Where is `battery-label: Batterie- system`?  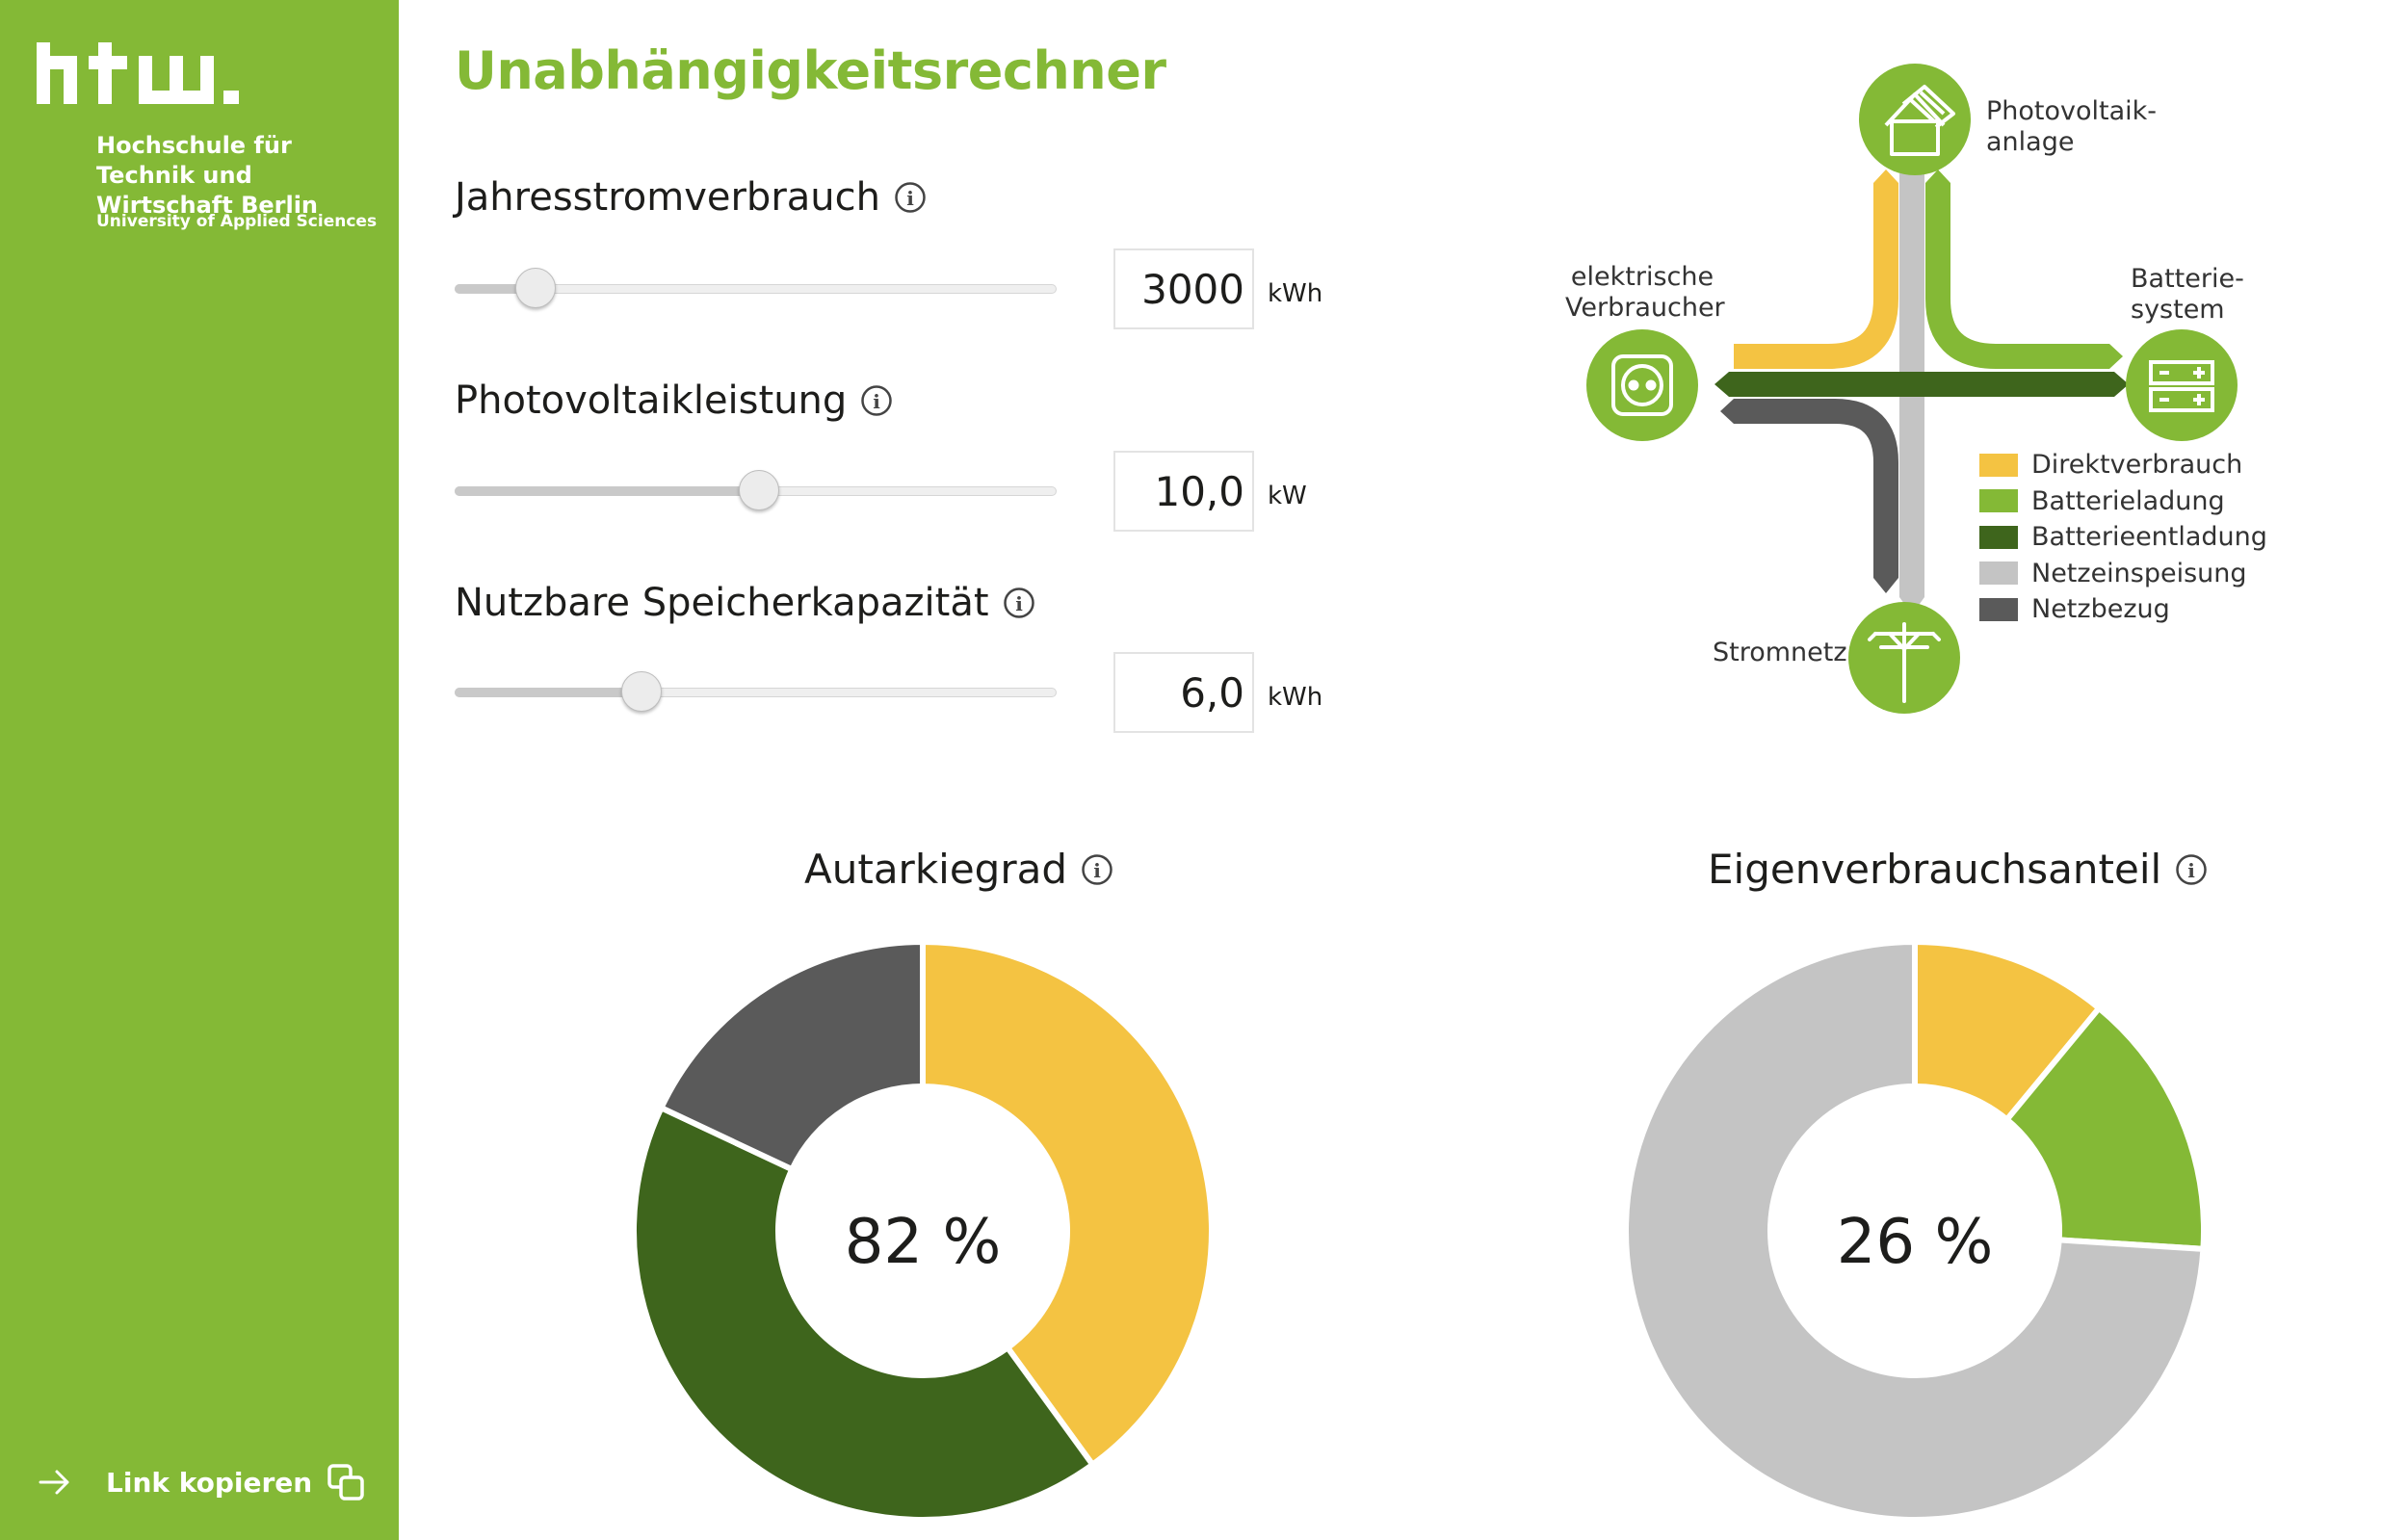
battery-label: Batterie- system is located at coordinates (2187, 294).